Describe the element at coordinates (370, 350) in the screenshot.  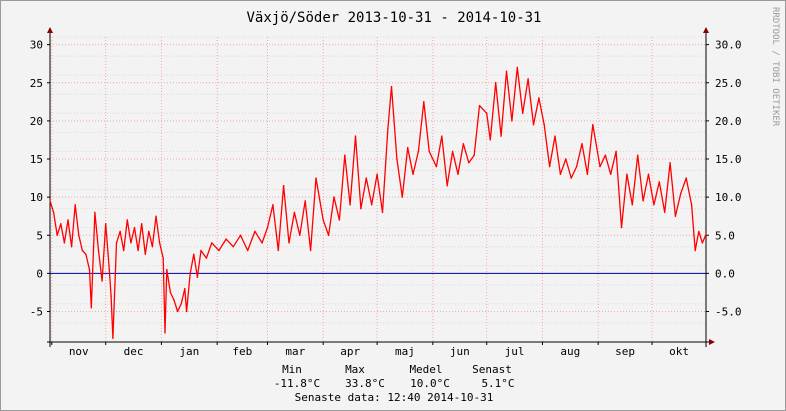
I see `x-axis: nov dec jan feb mar apr maj jun jul aug sep okt` at that location.